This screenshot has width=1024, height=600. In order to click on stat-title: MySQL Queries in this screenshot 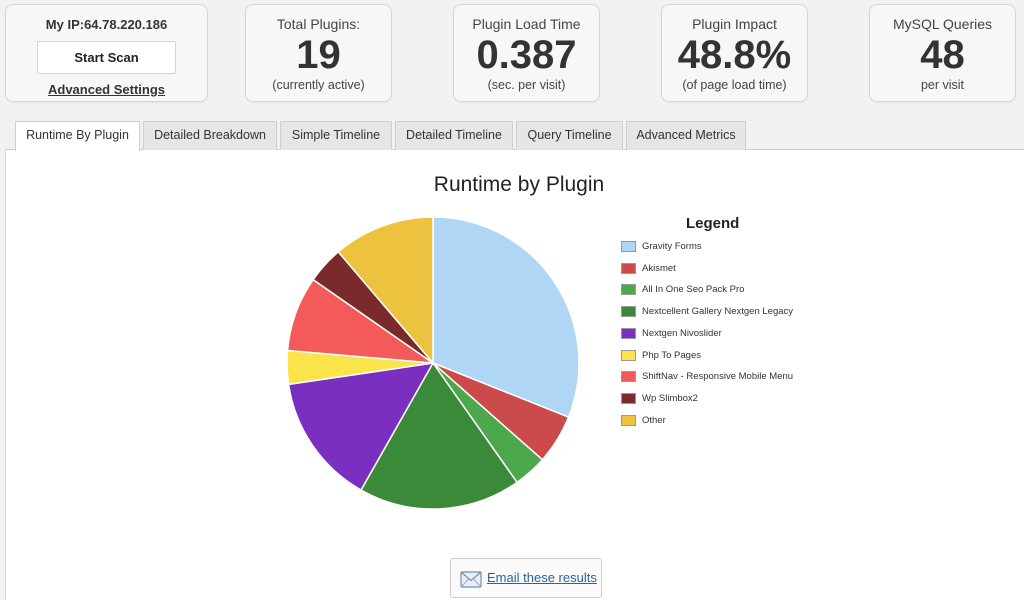, I will do `click(942, 24)`.